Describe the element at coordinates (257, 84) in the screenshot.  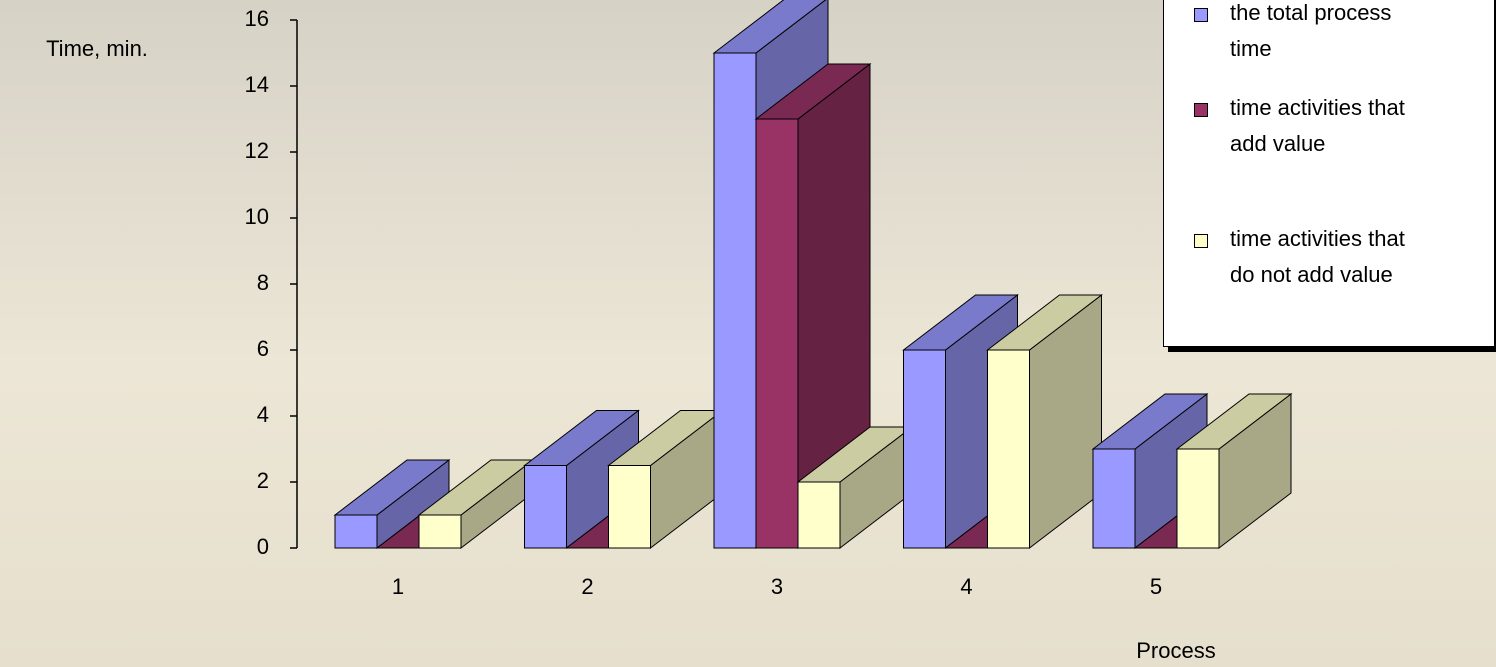
I see `y-tick-label: 14` at that location.